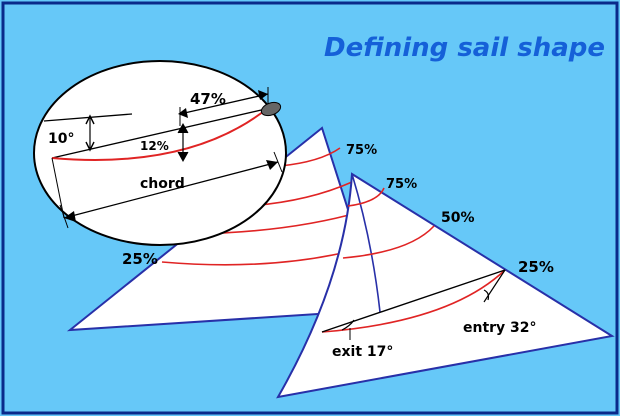  What do you see at coordinates (348, 325) in the screenshot?
I see `exit-angle-arc` at bounding box center [348, 325].